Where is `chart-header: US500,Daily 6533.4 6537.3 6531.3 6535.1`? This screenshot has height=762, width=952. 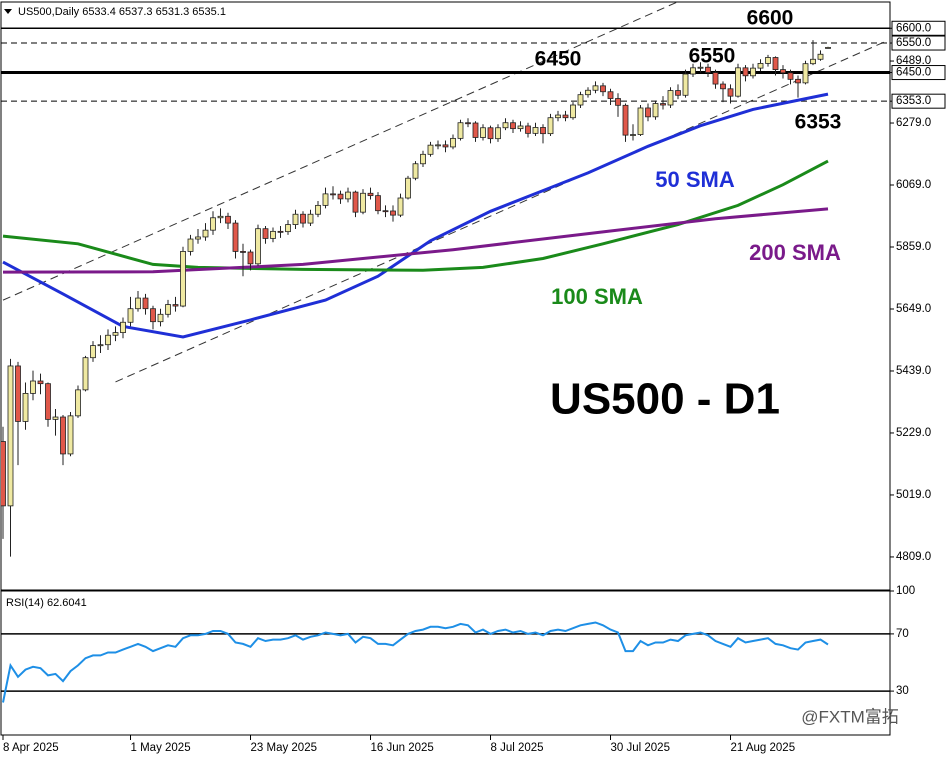 chart-header: US500,Daily 6533.4 6537.3 6531.3 6535.1 is located at coordinates (122, 12).